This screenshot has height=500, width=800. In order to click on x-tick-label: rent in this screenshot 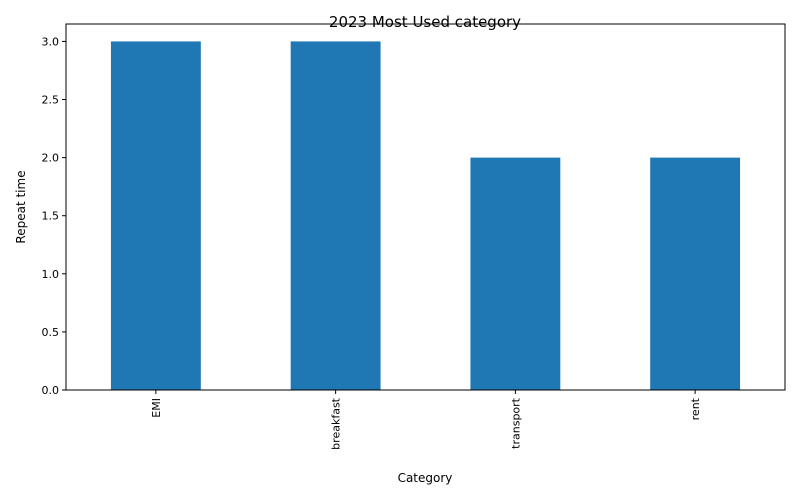, I will do `click(695, 408)`.